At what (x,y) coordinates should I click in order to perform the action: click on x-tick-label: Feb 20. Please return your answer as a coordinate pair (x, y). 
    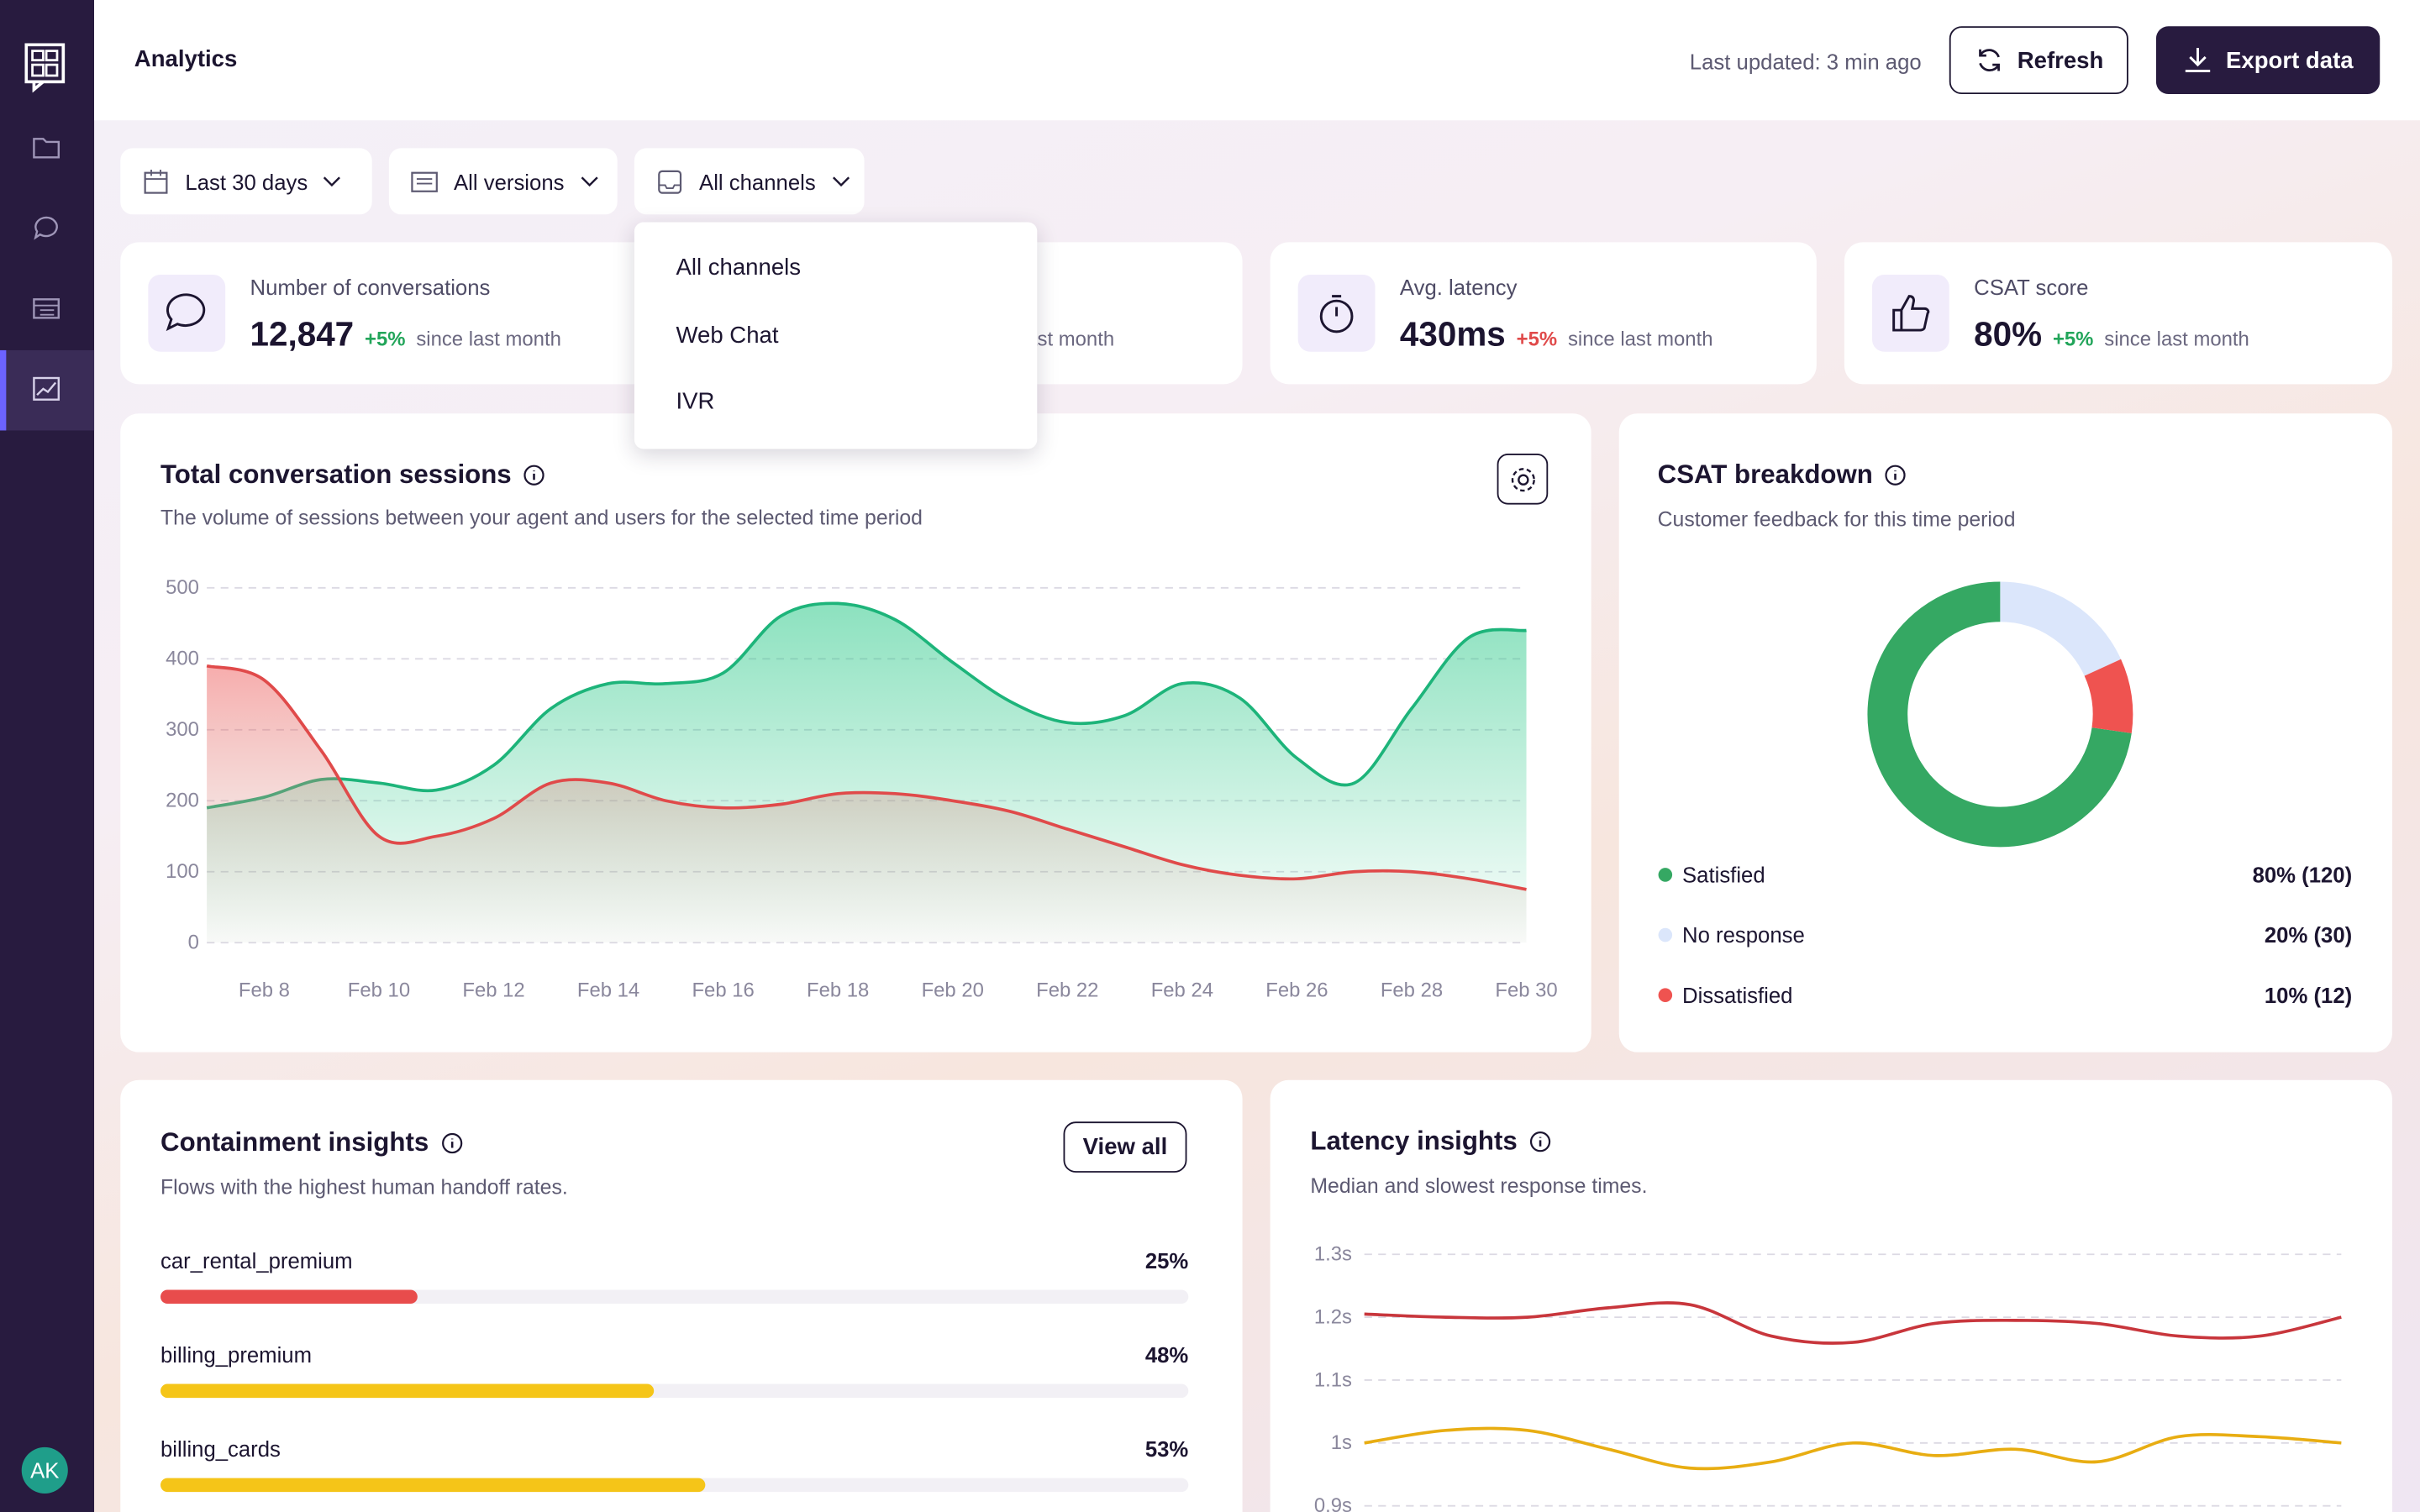
    Looking at the image, I should click on (953, 990).